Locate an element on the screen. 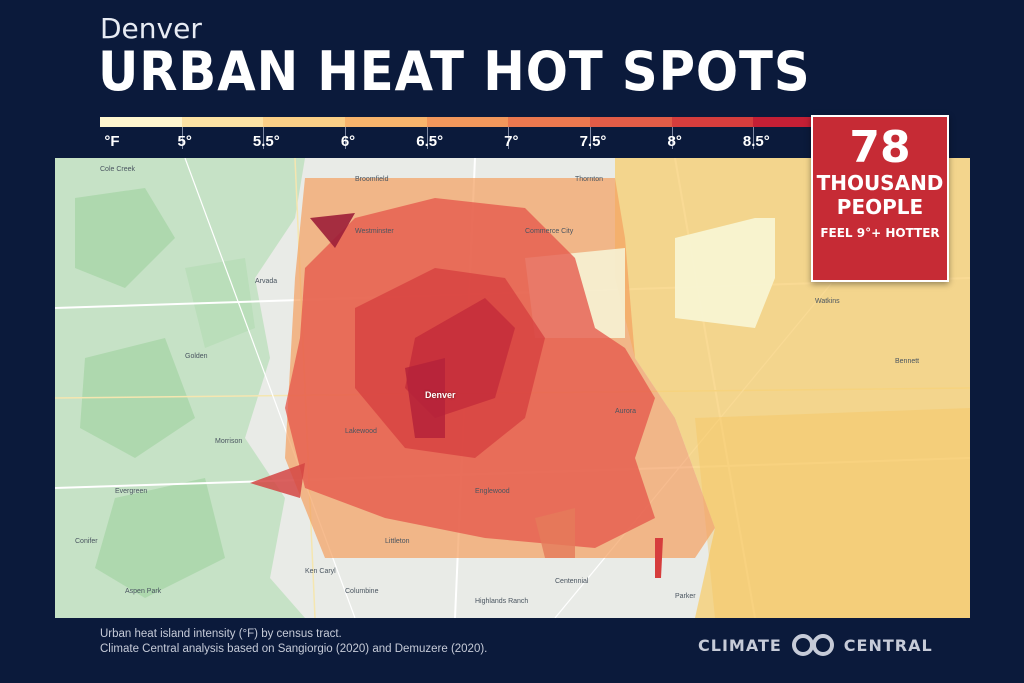 This screenshot has width=1024, height=683. map-place-label: Aspen Park is located at coordinates (143, 591).